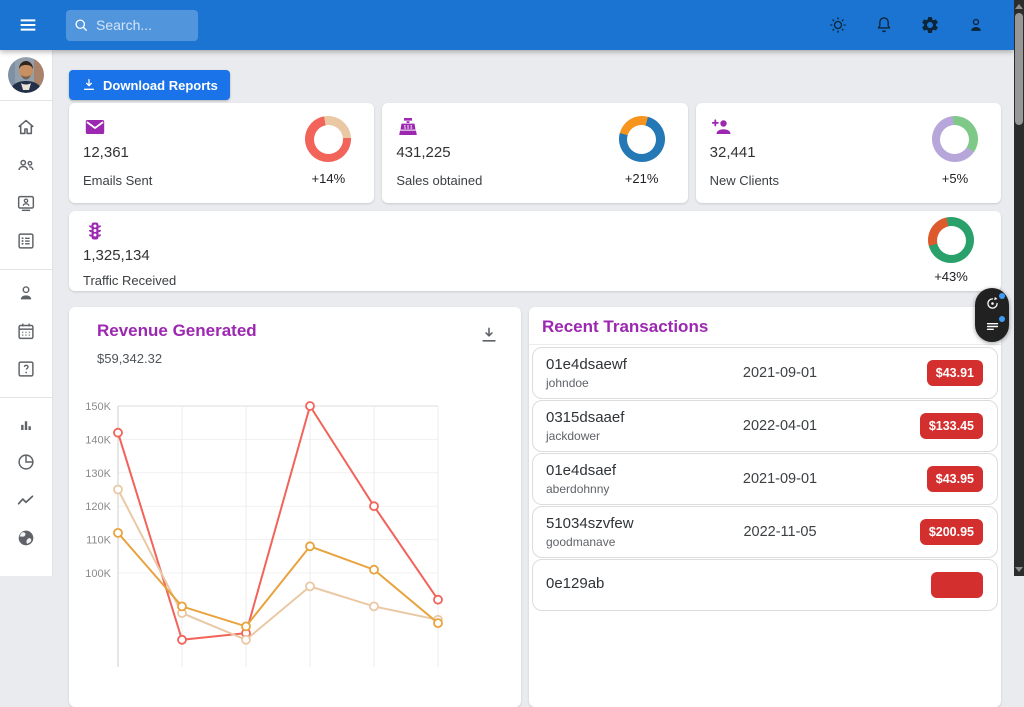 The width and height of the screenshot is (1024, 707). What do you see at coordinates (848, 153) in the screenshot?
I see `stat-card-new-clients: 32,441 New Clients +5%` at bounding box center [848, 153].